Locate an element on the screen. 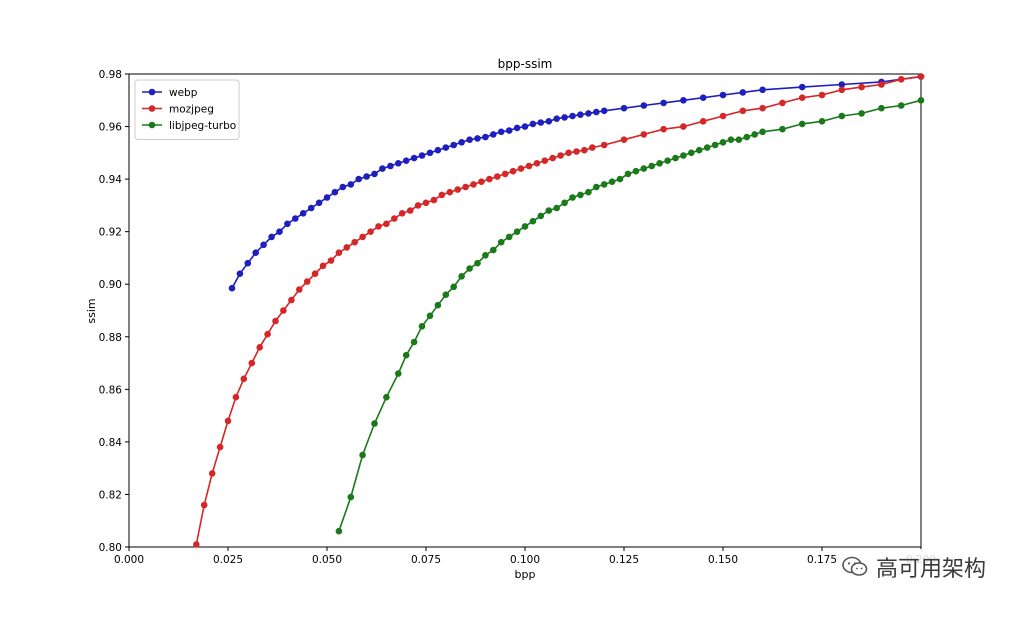 The width and height of the screenshot is (1024, 619). x-tick-label: 0.000 is located at coordinates (129, 560).